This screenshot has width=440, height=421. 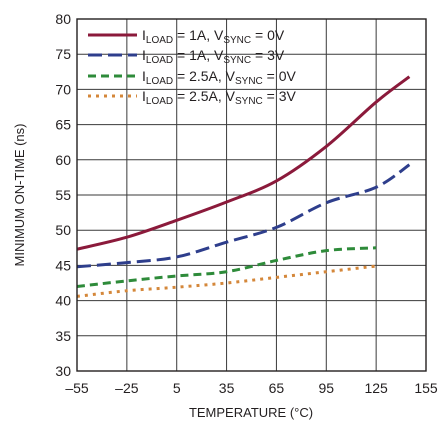 I want to click on y-tick-label: 30, so click(x=63, y=371).